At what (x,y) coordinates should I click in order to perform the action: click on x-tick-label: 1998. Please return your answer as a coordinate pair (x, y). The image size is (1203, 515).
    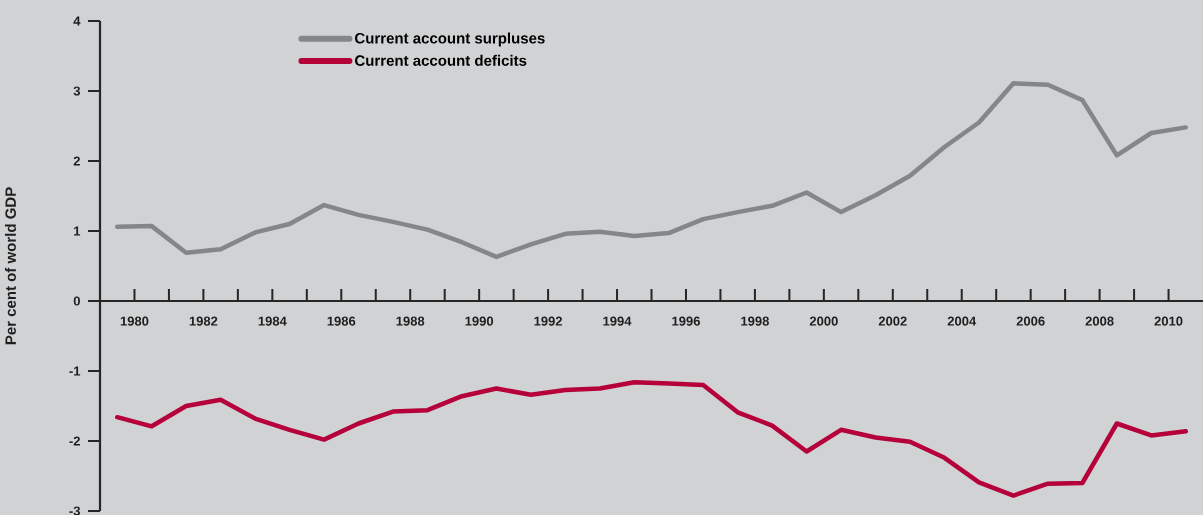
    Looking at the image, I should click on (755, 321).